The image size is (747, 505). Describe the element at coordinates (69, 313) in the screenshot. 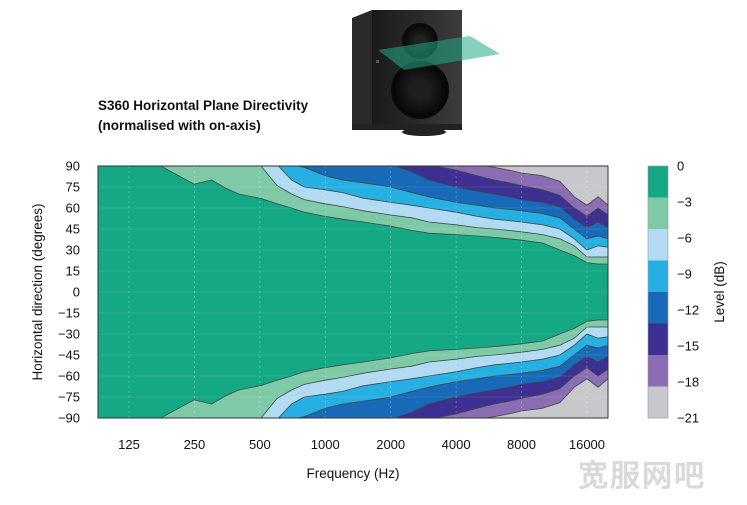

I see `y-tick-label: −15` at that location.